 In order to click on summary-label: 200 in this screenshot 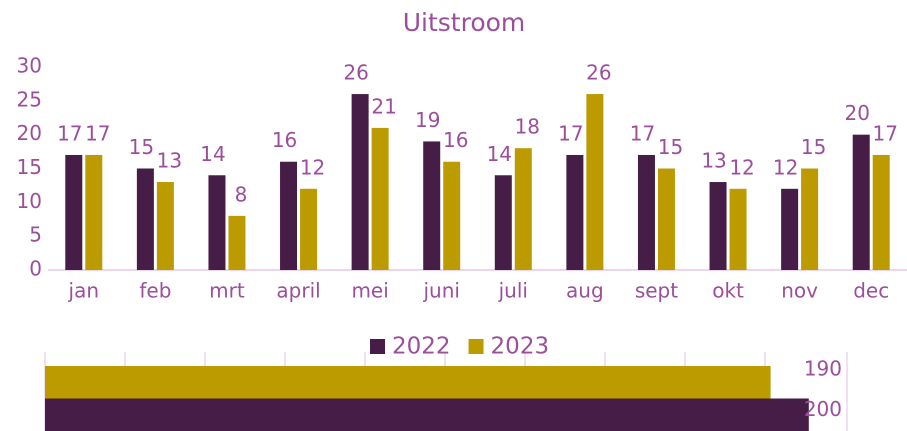, I will do `click(823, 409)`.